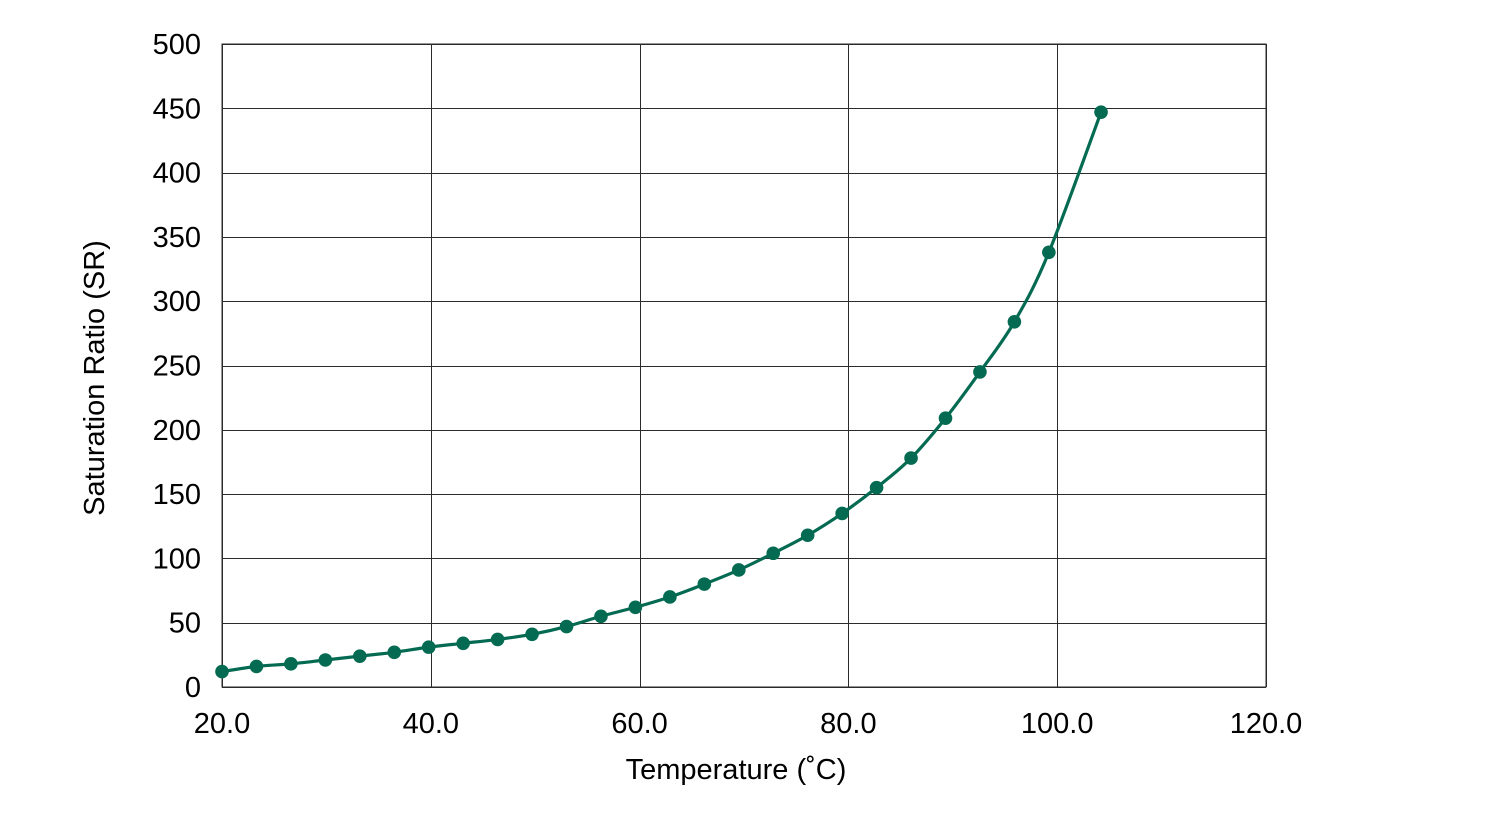 This screenshot has width=1500, height=838. What do you see at coordinates (177, 174) in the screenshot?
I see `y-tick-label: 400` at bounding box center [177, 174].